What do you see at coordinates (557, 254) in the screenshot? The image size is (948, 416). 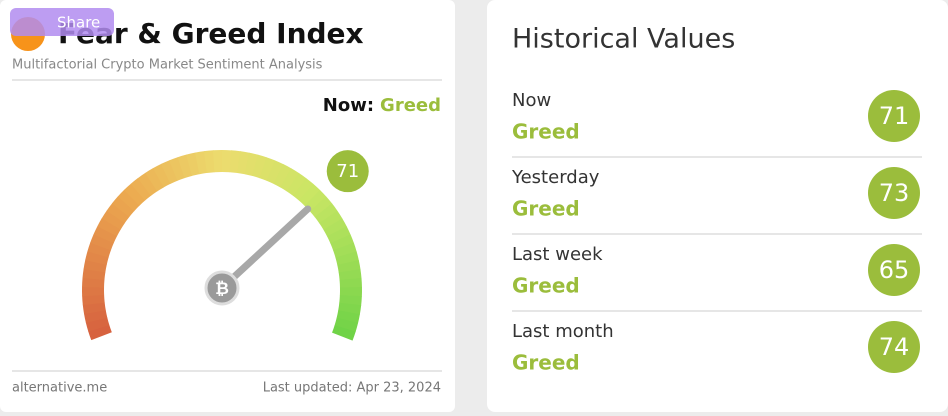 I see `row-label: Last week` at bounding box center [557, 254].